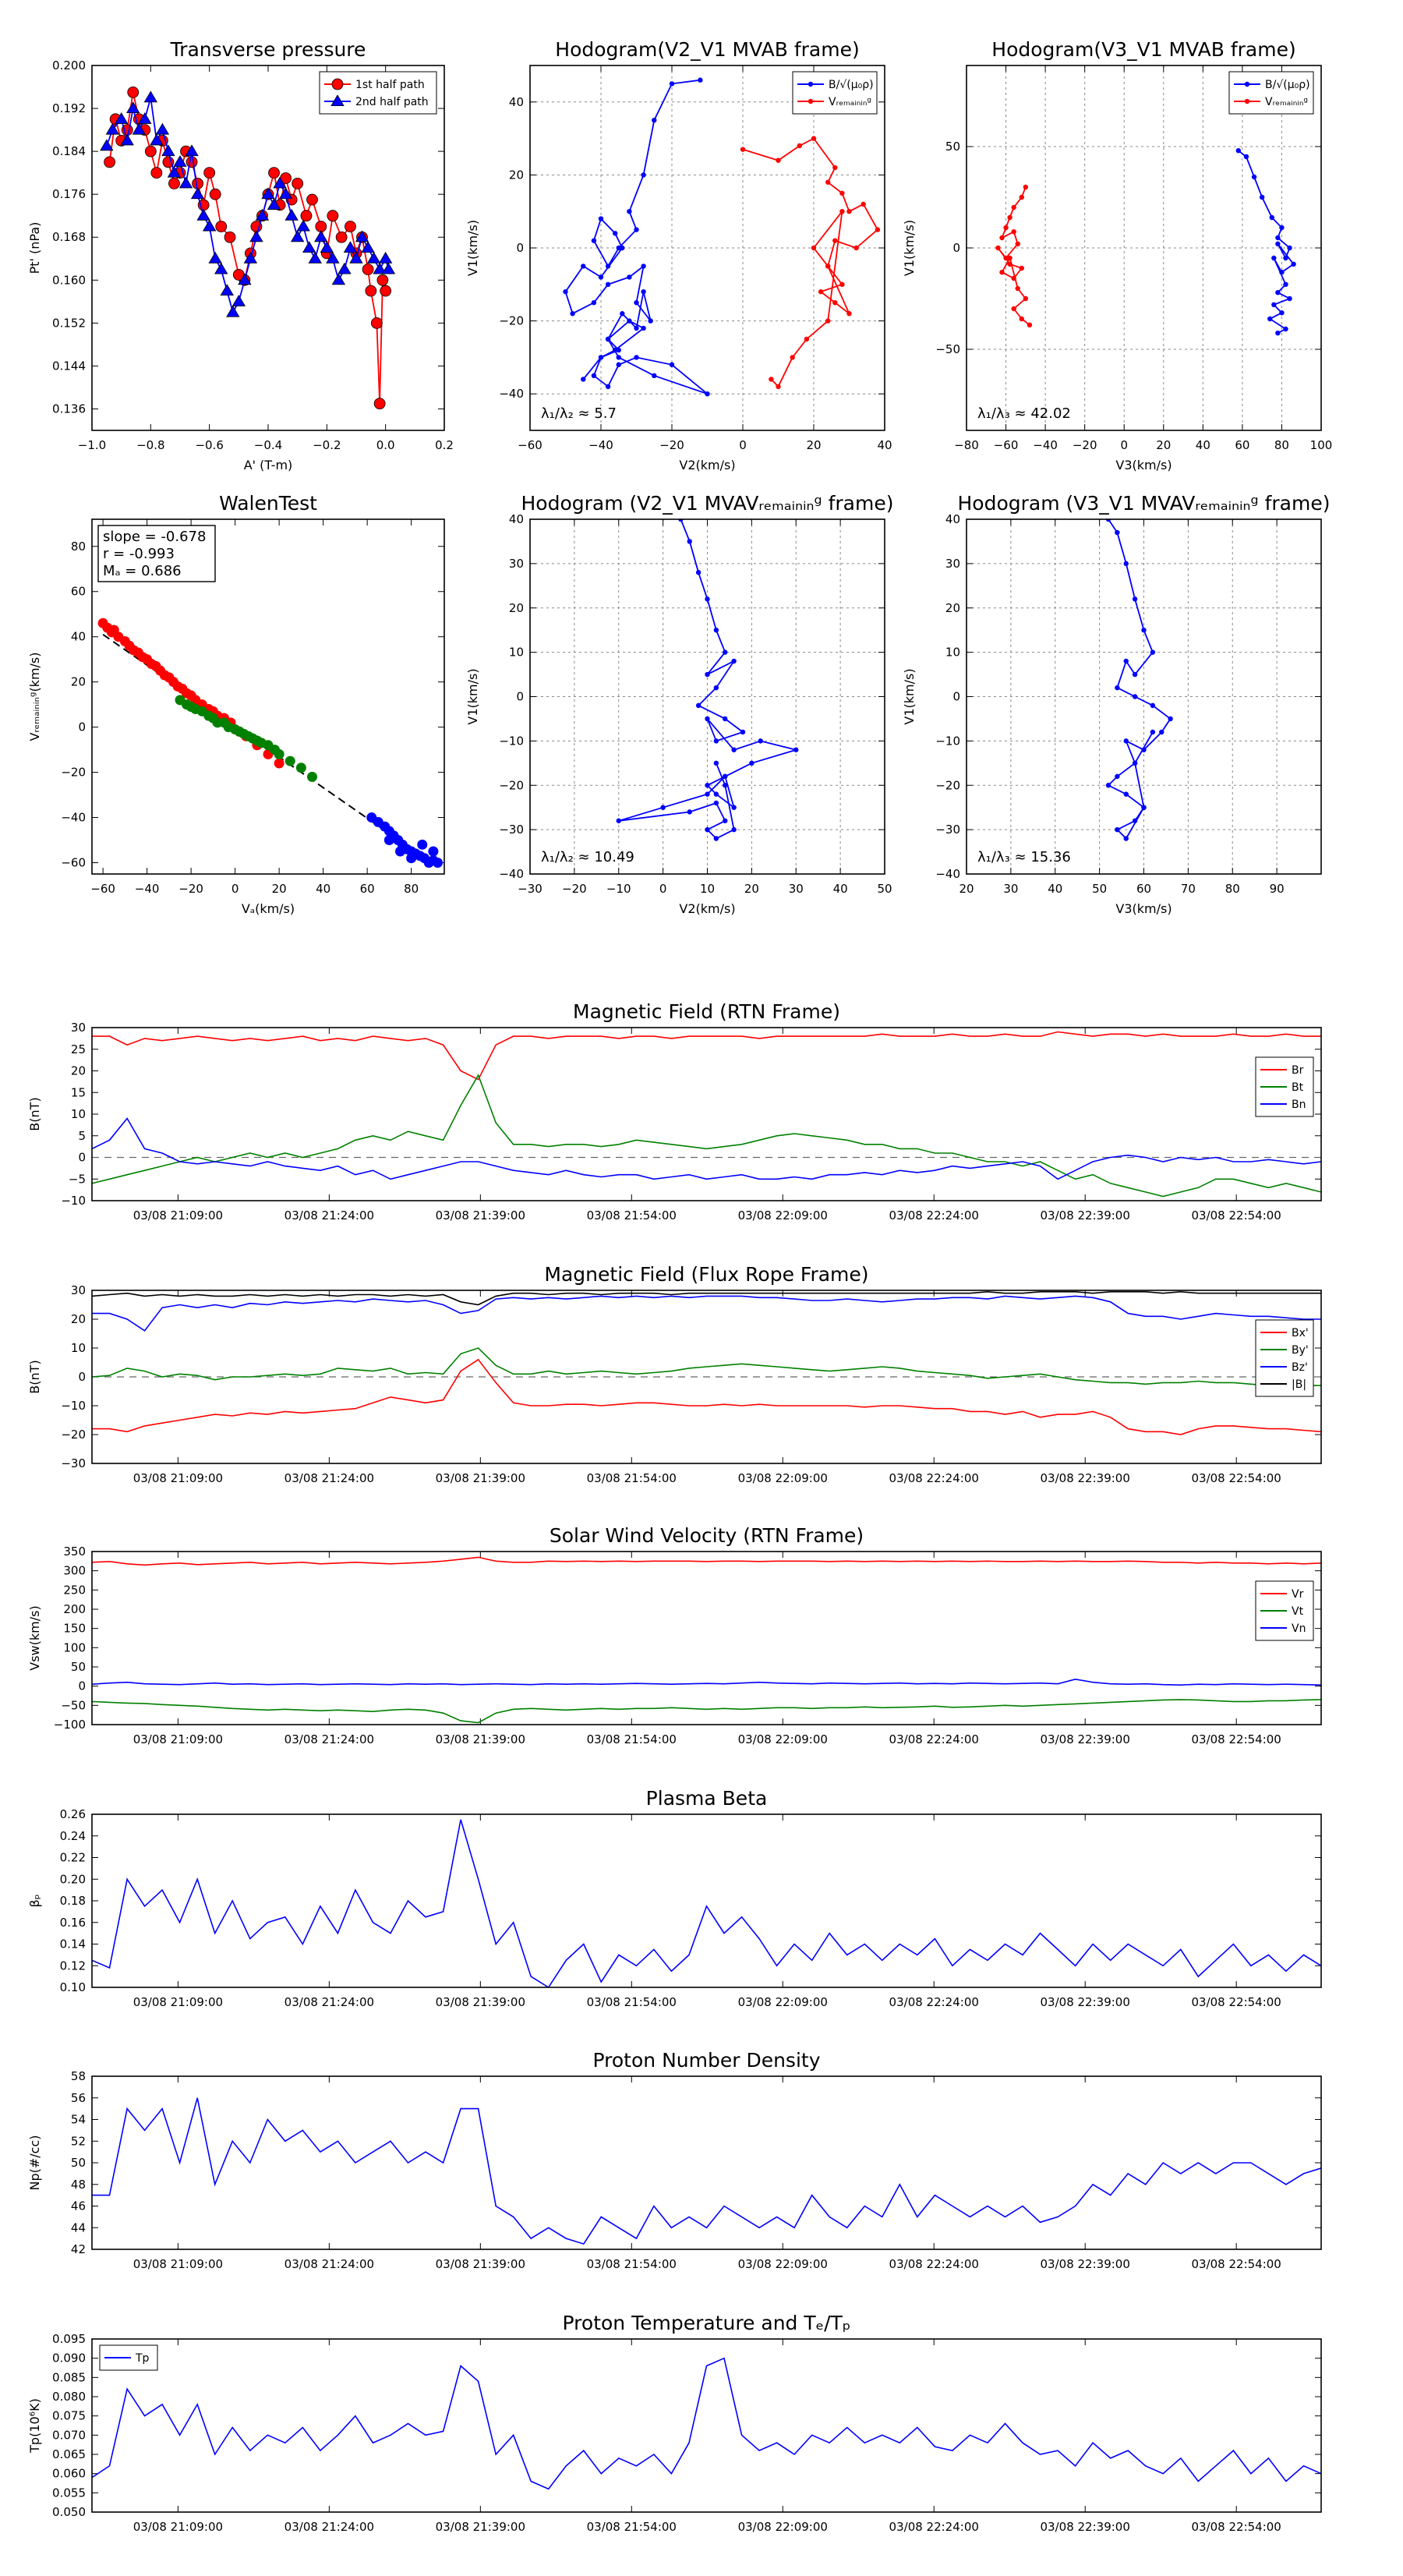 The width and height of the screenshot is (1403, 2576). I want to click on legend: B/√(μ₀ρ) Vᵣₑₘₐᵢₙᵢₙᵍ, so click(1271, 93).